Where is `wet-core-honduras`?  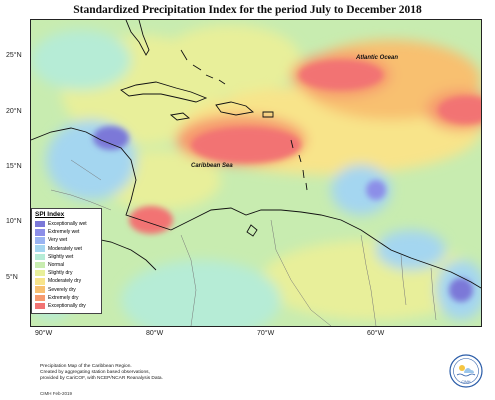
wet-core-honduras is located at coordinates (111, 138).